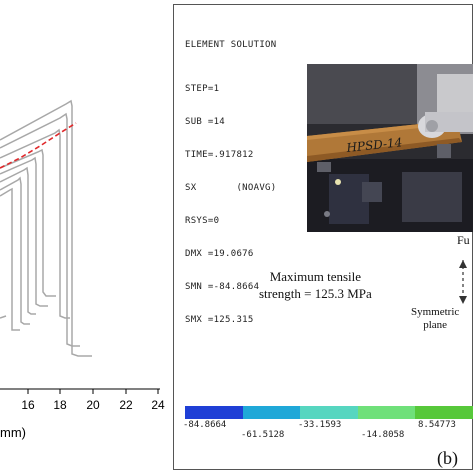 The height and width of the screenshot is (474, 474). What do you see at coordinates (28, 405) in the screenshot?
I see `x-tick-label: 16` at bounding box center [28, 405].